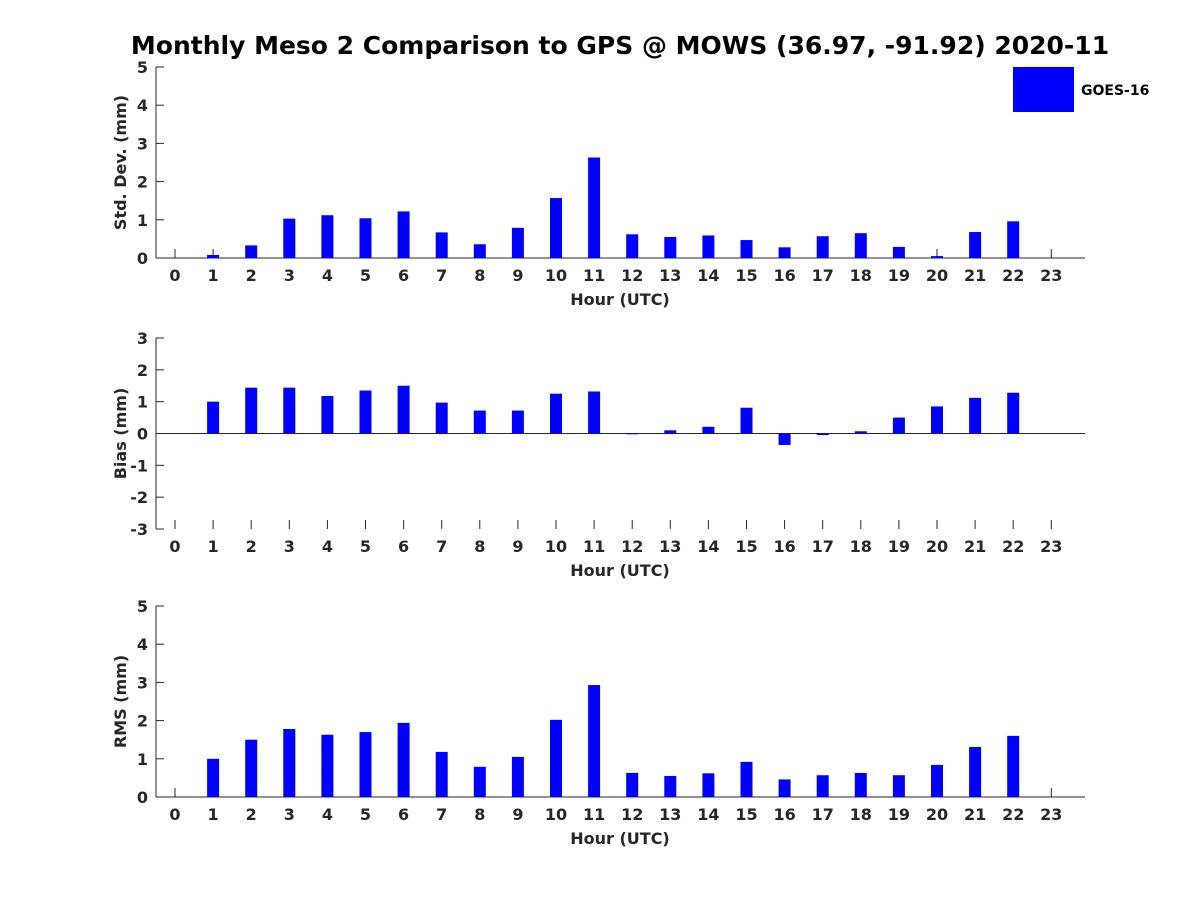  Describe the element at coordinates (1051, 275) in the screenshot. I see `x-tick-label: 23` at that location.